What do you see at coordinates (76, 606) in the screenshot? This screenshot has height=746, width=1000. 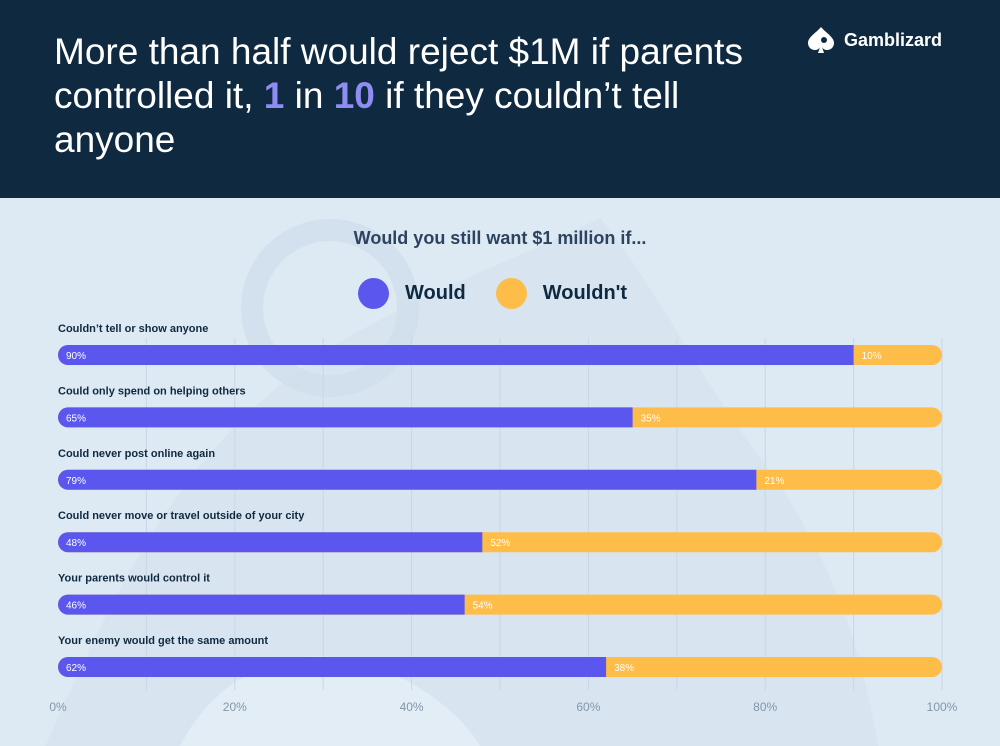 I see `data-label: 46%` at bounding box center [76, 606].